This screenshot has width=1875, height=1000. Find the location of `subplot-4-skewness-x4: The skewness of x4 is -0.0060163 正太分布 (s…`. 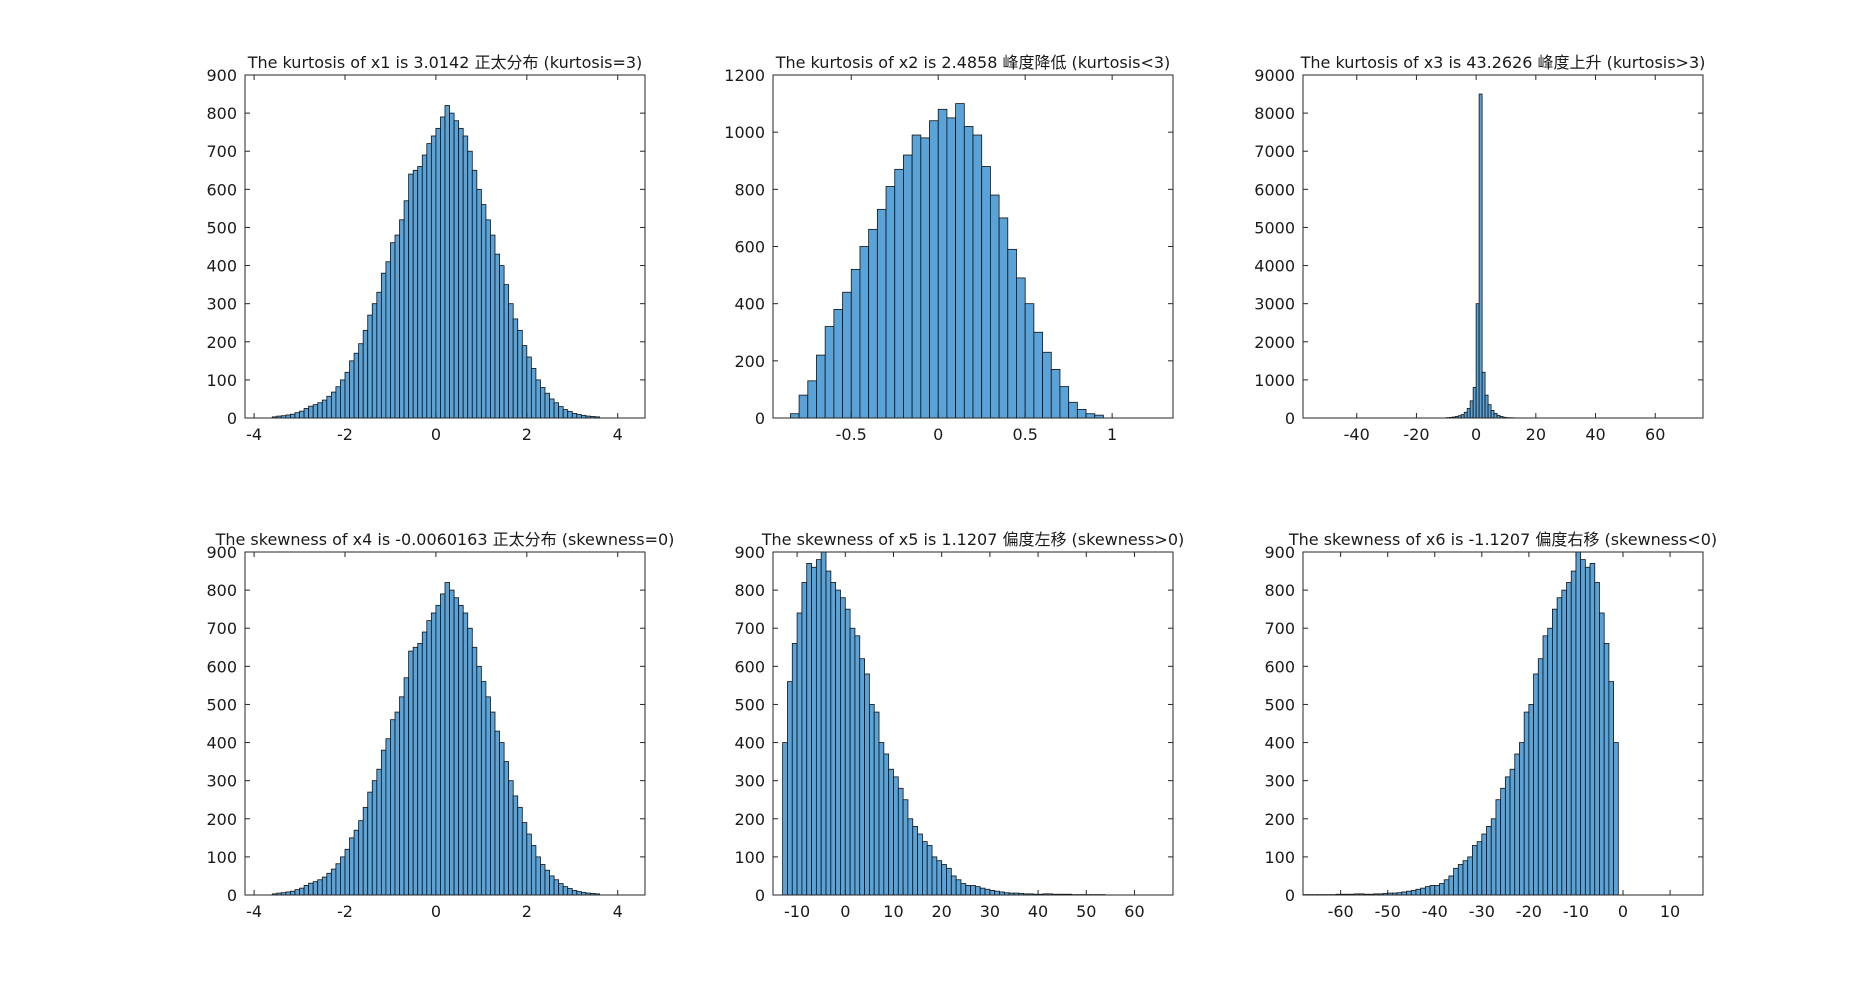

subplot-4-skewness-x4: The skewness of x4 is -0.0060163 正太分布 (s… is located at coordinates (440, 725).